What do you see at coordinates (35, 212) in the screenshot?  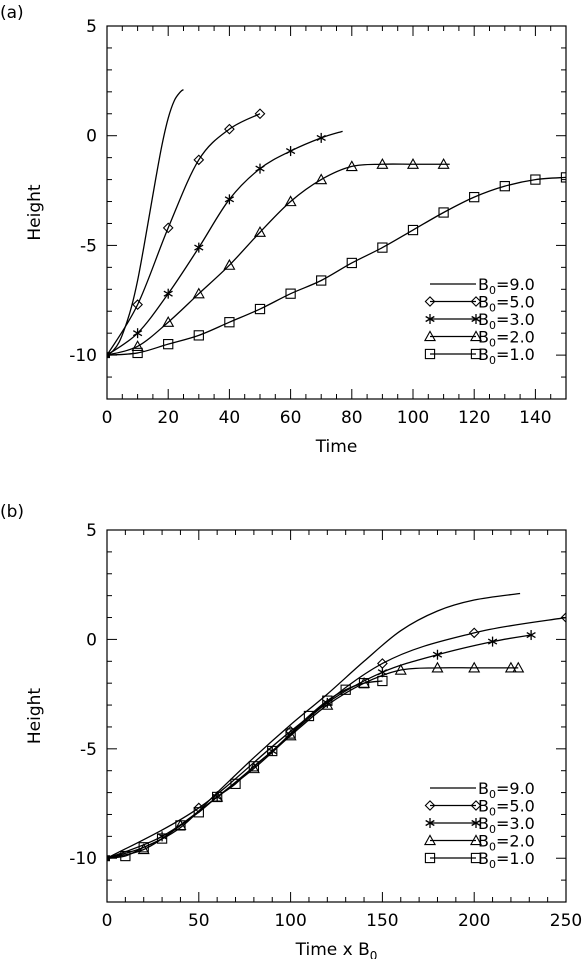 I see `y-axis-title: Height` at bounding box center [35, 212].